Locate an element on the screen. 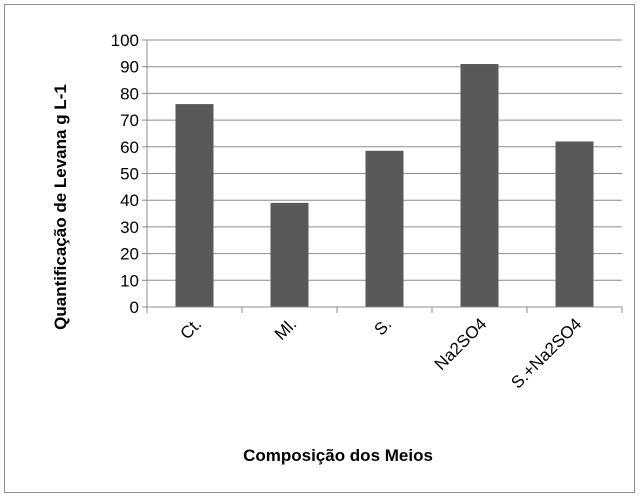 The height and width of the screenshot is (499, 641). y-tick-label: 90 is located at coordinates (129, 67).